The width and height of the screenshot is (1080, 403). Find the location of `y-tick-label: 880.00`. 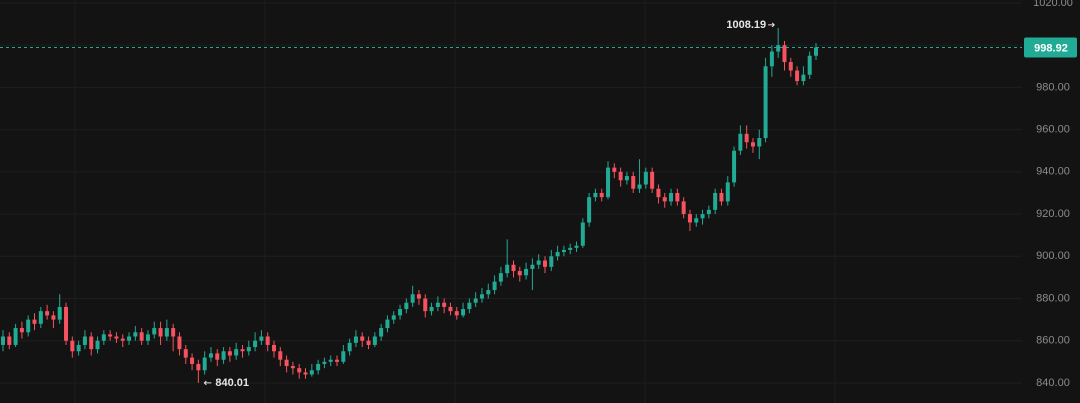

y-tick-label: 880.00 is located at coordinates (1053, 298).